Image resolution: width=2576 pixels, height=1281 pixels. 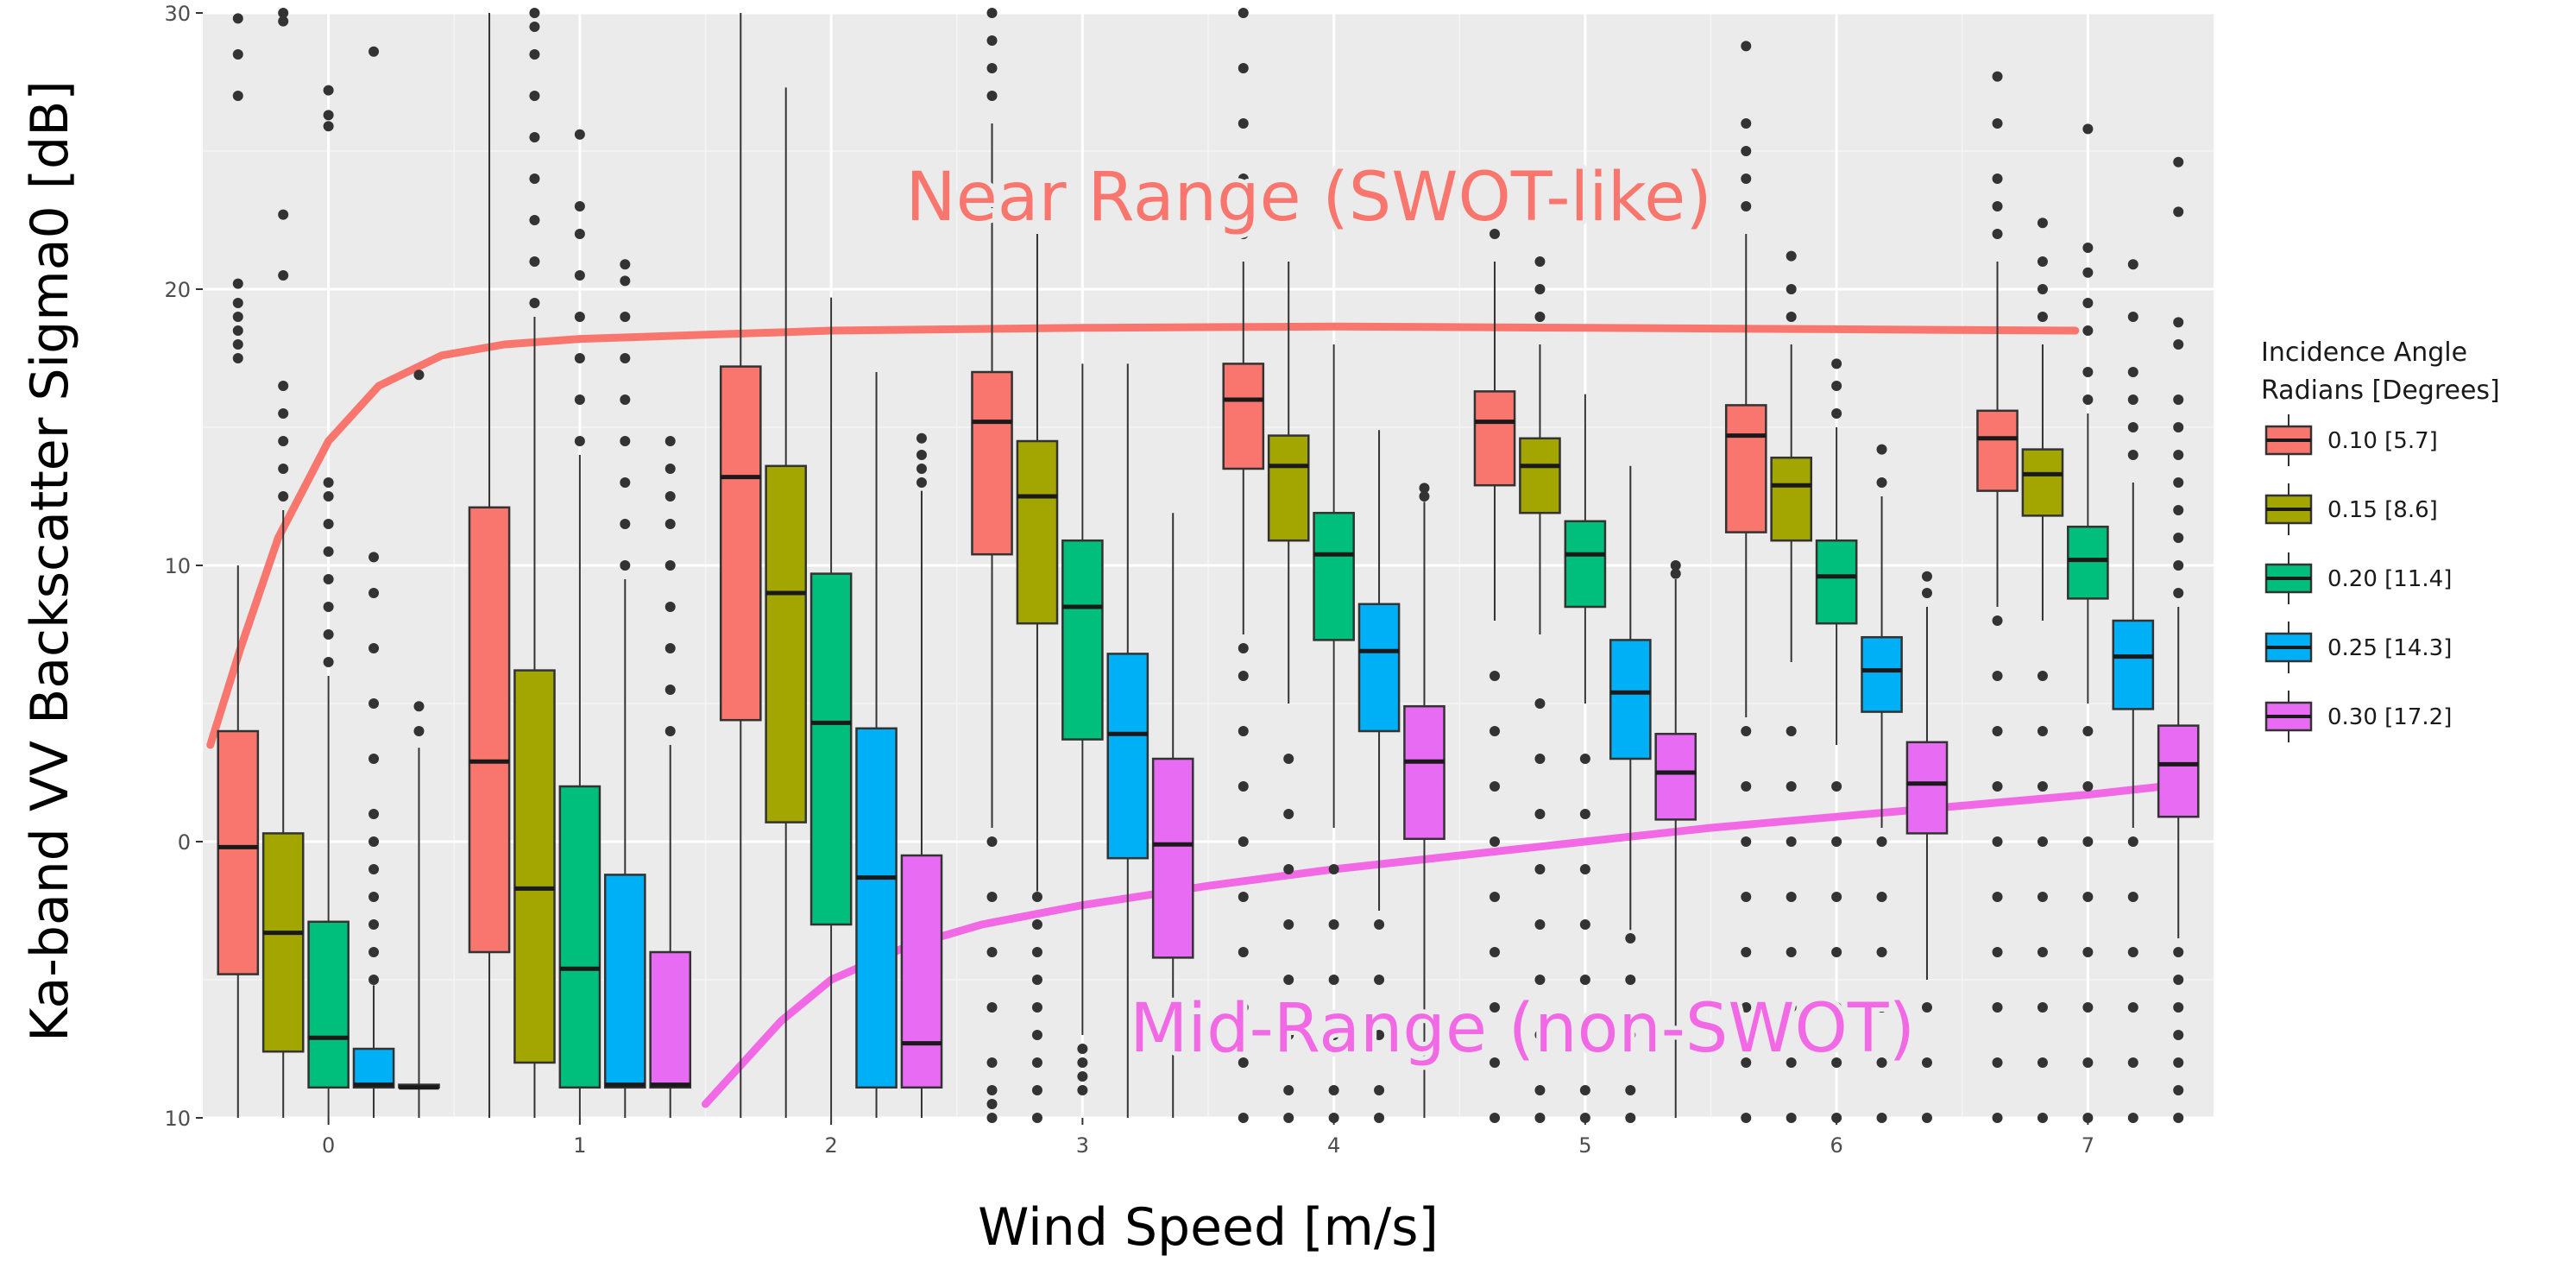 What do you see at coordinates (1333, 1145) in the screenshot?
I see `x-tick-label: 4` at bounding box center [1333, 1145].